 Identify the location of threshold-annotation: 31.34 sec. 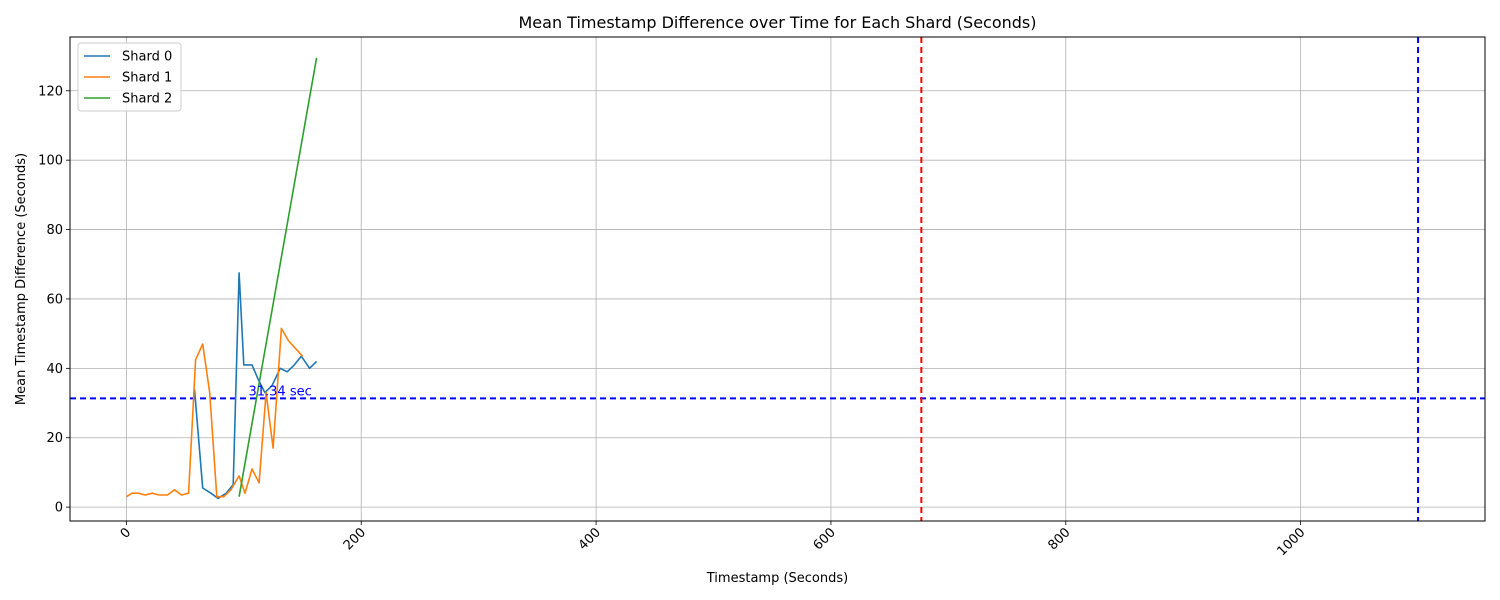
(279, 391).